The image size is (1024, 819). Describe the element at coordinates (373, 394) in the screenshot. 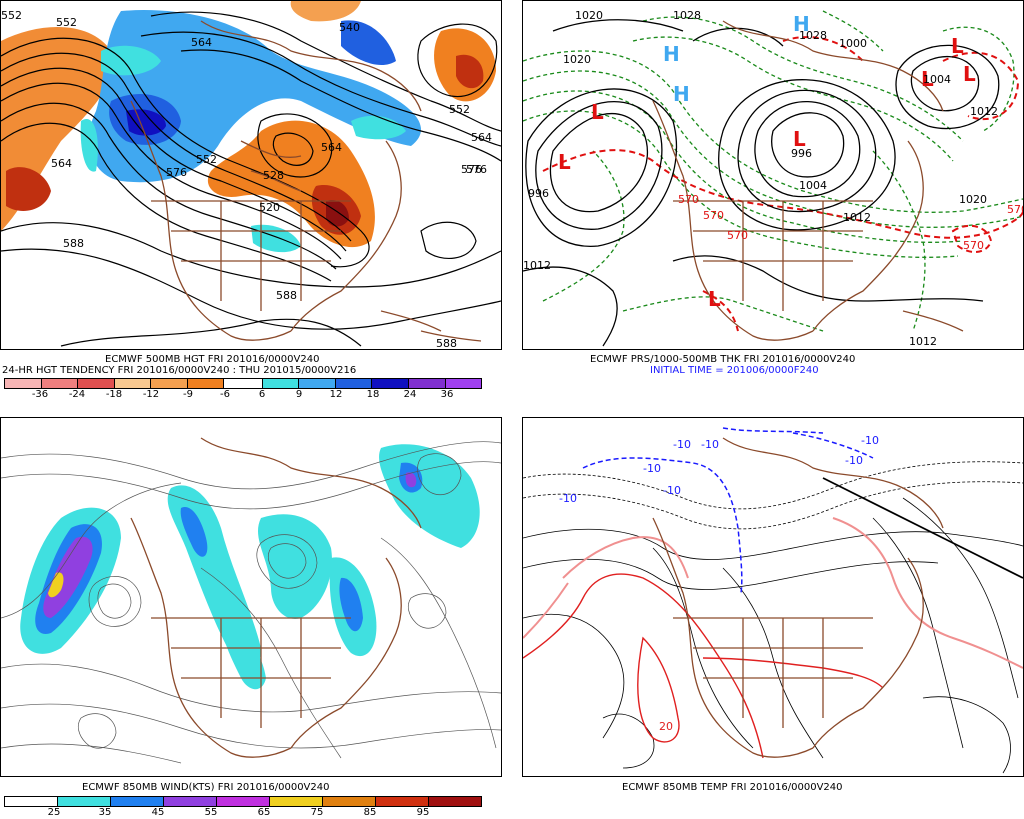

I see `scale-label: 18` at that location.